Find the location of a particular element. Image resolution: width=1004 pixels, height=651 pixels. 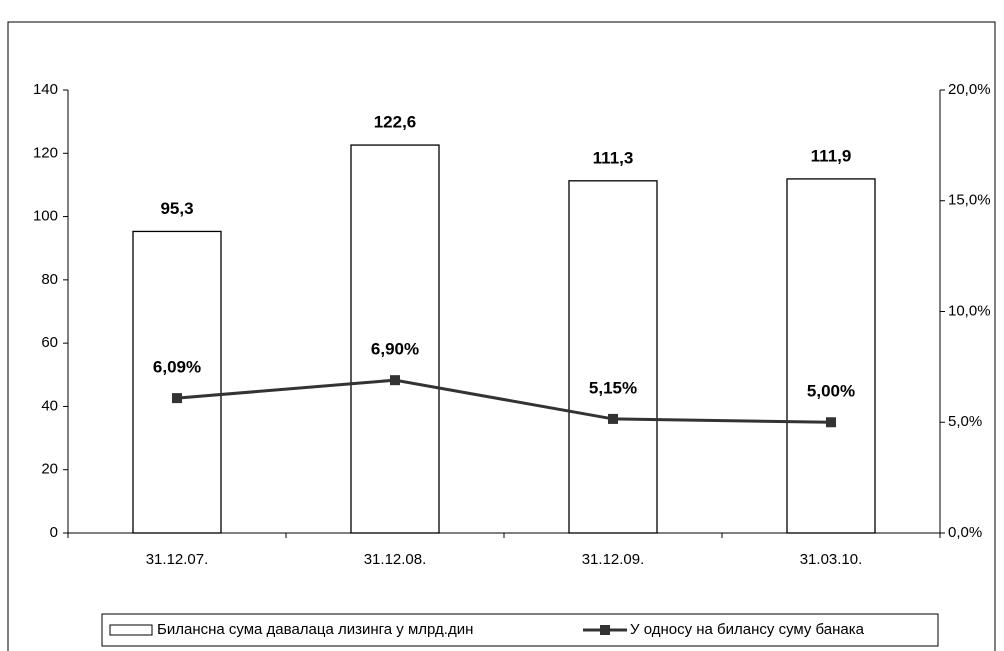

line-value-label: 6,90% is located at coordinates (395, 349).